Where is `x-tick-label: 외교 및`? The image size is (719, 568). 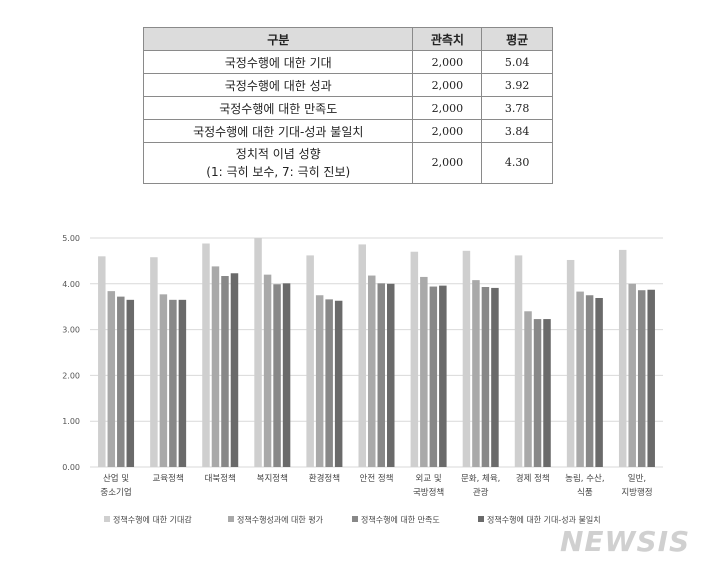
x-tick-label: 외교 및 is located at coordinates (429, 478).